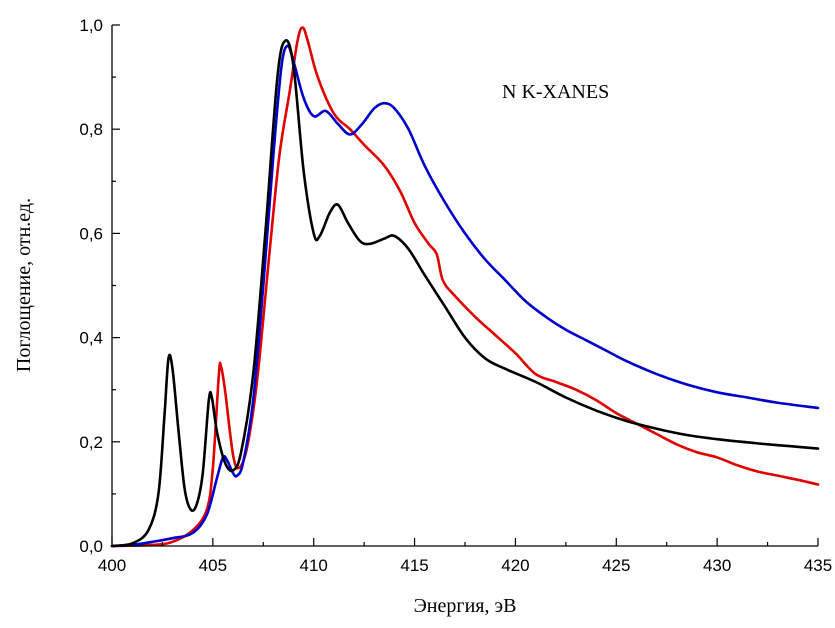 The height and width of the screenshot is (628, 835). I want to click on y-tick-label: 0,8, so click(91, 129).